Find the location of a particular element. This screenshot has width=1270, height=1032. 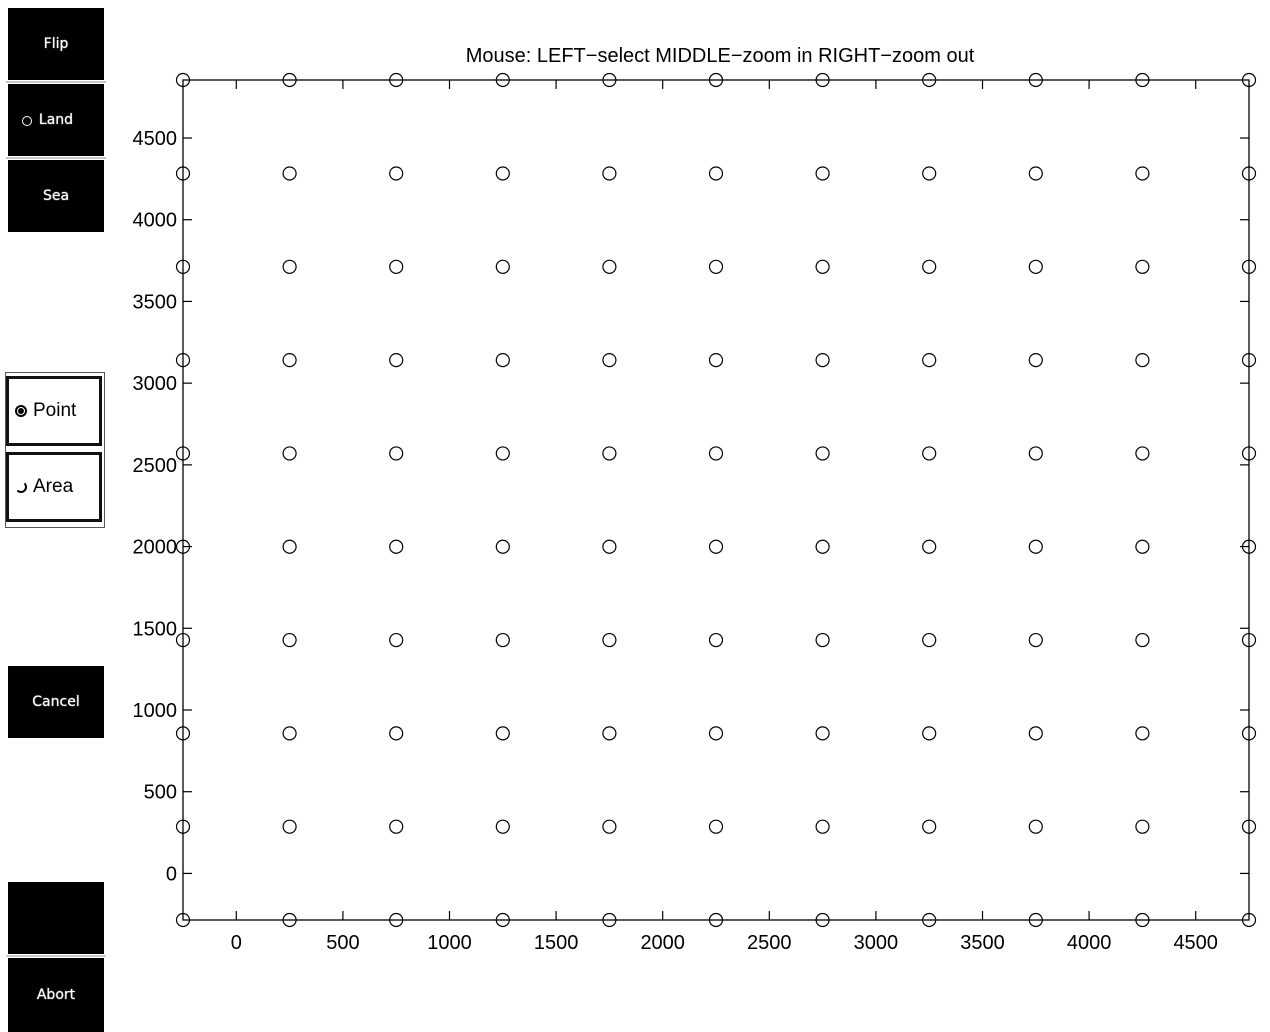

flip-button: Flip is located at coordinates (56, 44).